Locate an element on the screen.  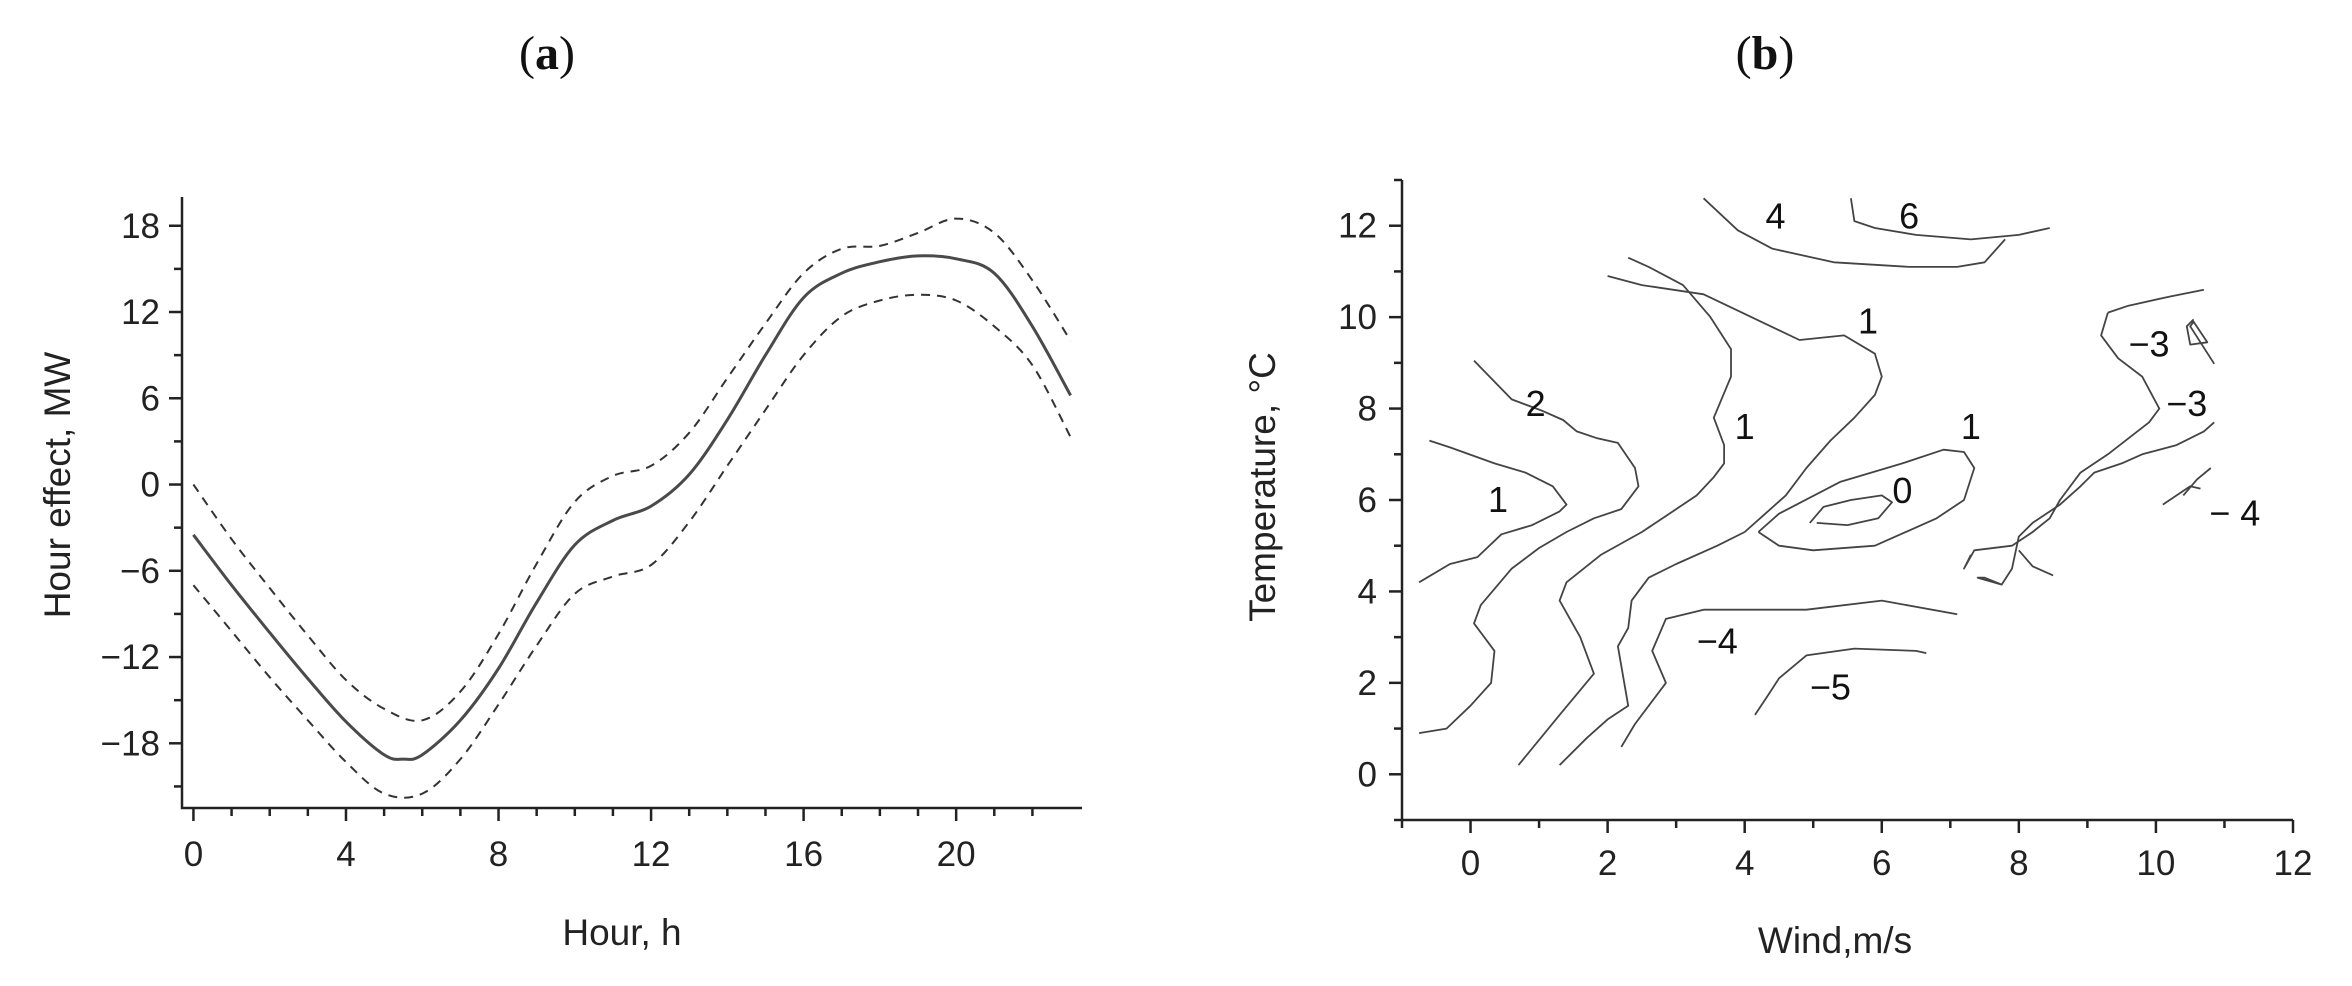
y-tick-label: 4 is located at coordinates (1367, 591).